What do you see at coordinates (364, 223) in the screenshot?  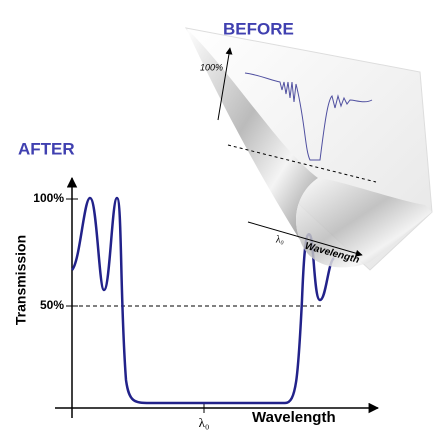 I see `curl-bottom` at bounding box center [364, 223].